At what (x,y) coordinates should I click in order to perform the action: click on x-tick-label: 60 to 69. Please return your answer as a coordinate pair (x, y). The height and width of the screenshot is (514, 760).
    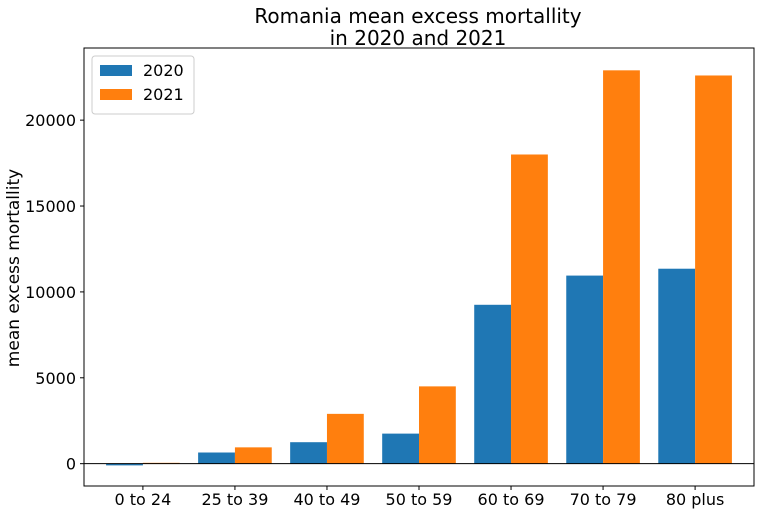
    Looking at the image, I should click on (511, 499).